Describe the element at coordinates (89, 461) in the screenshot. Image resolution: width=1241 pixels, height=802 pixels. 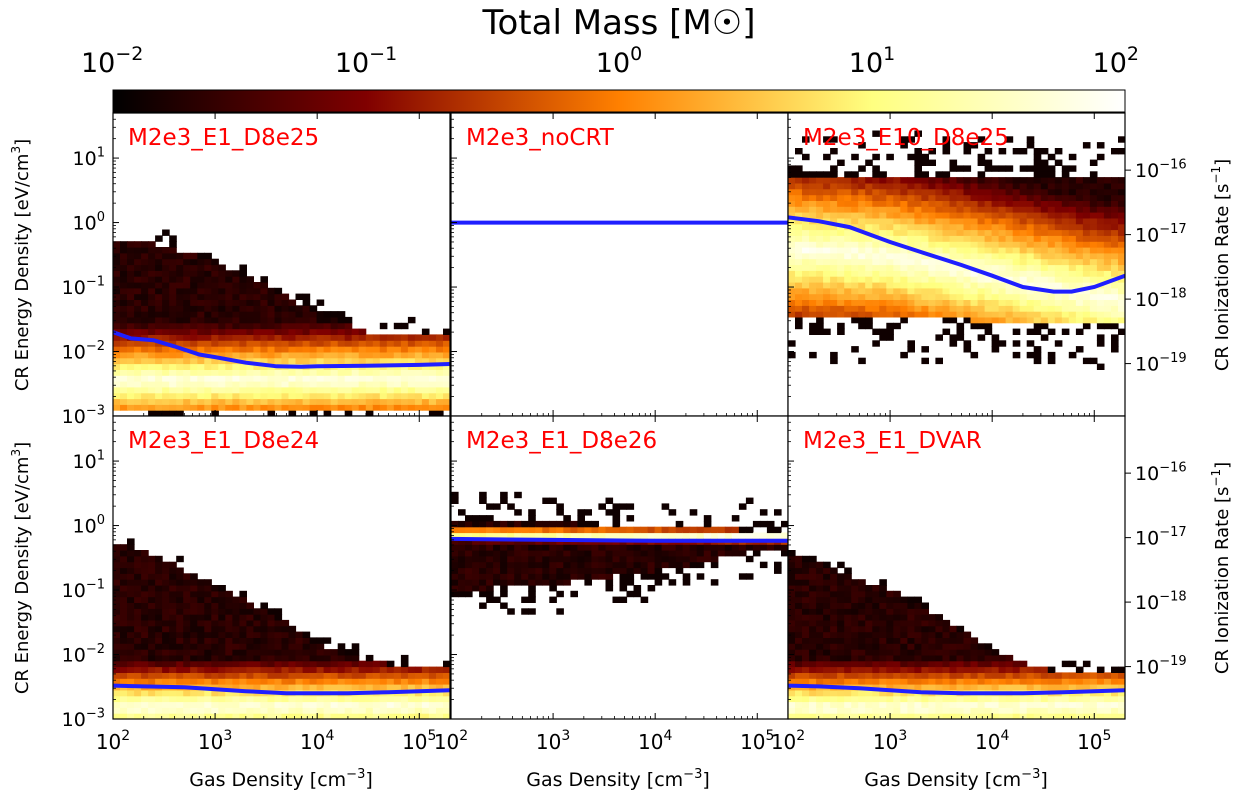
I see `y-tick-label: 101` at that location.